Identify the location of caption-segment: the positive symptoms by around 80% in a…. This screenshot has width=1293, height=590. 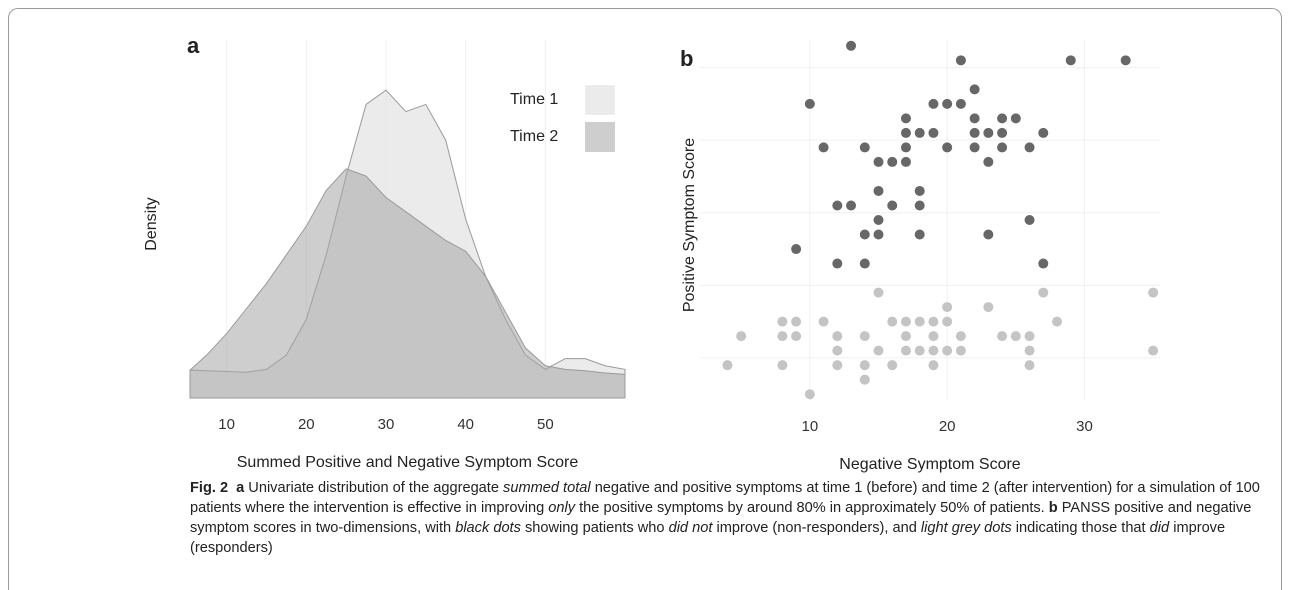
(812, 508).